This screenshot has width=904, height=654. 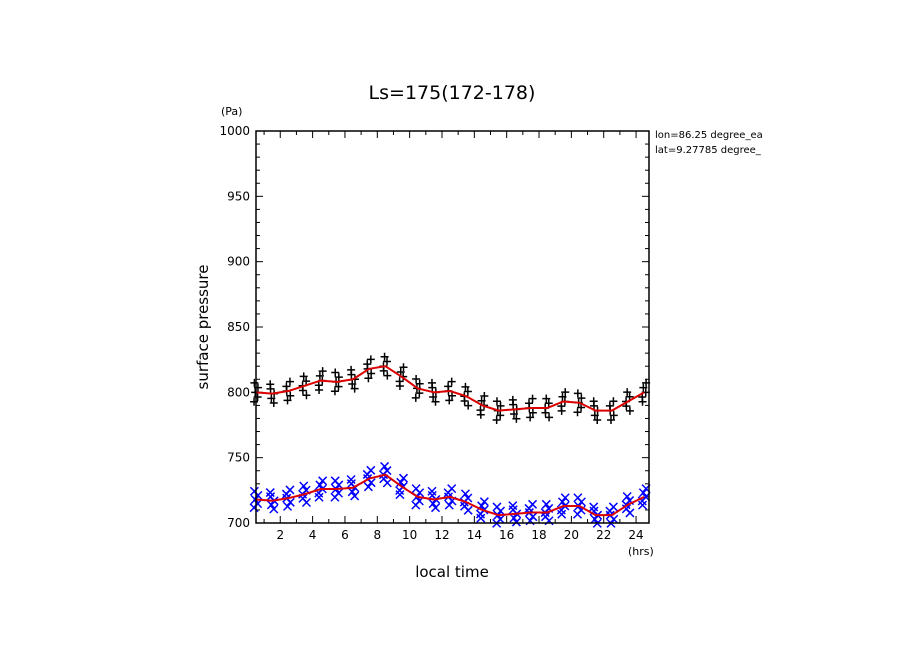 I want to click on y-tick-label: 950, so click(x=238, y=196).